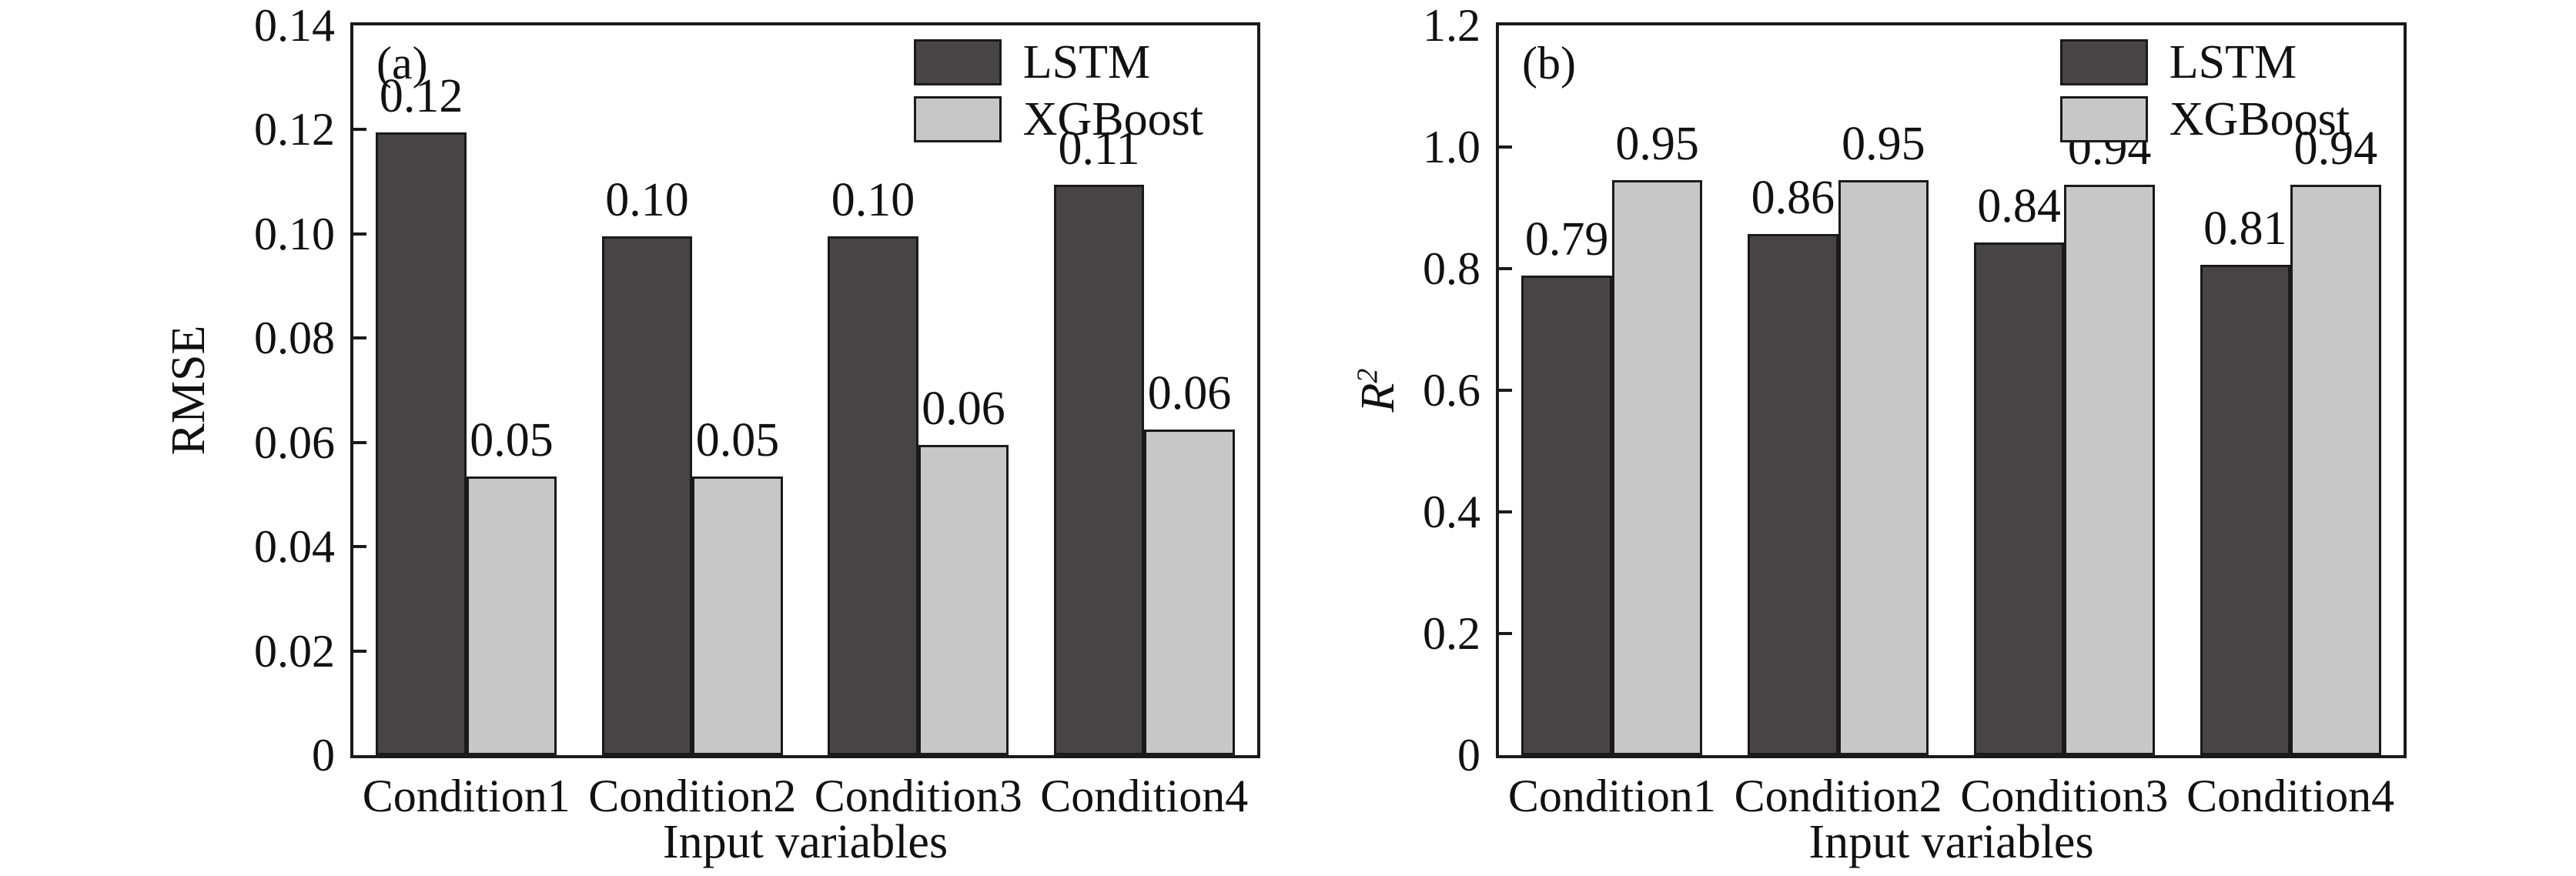 This screenshot has width=2576, height=876. I want to click on y-tick-label--b--1-0: 1.0, so click(1451, 147).